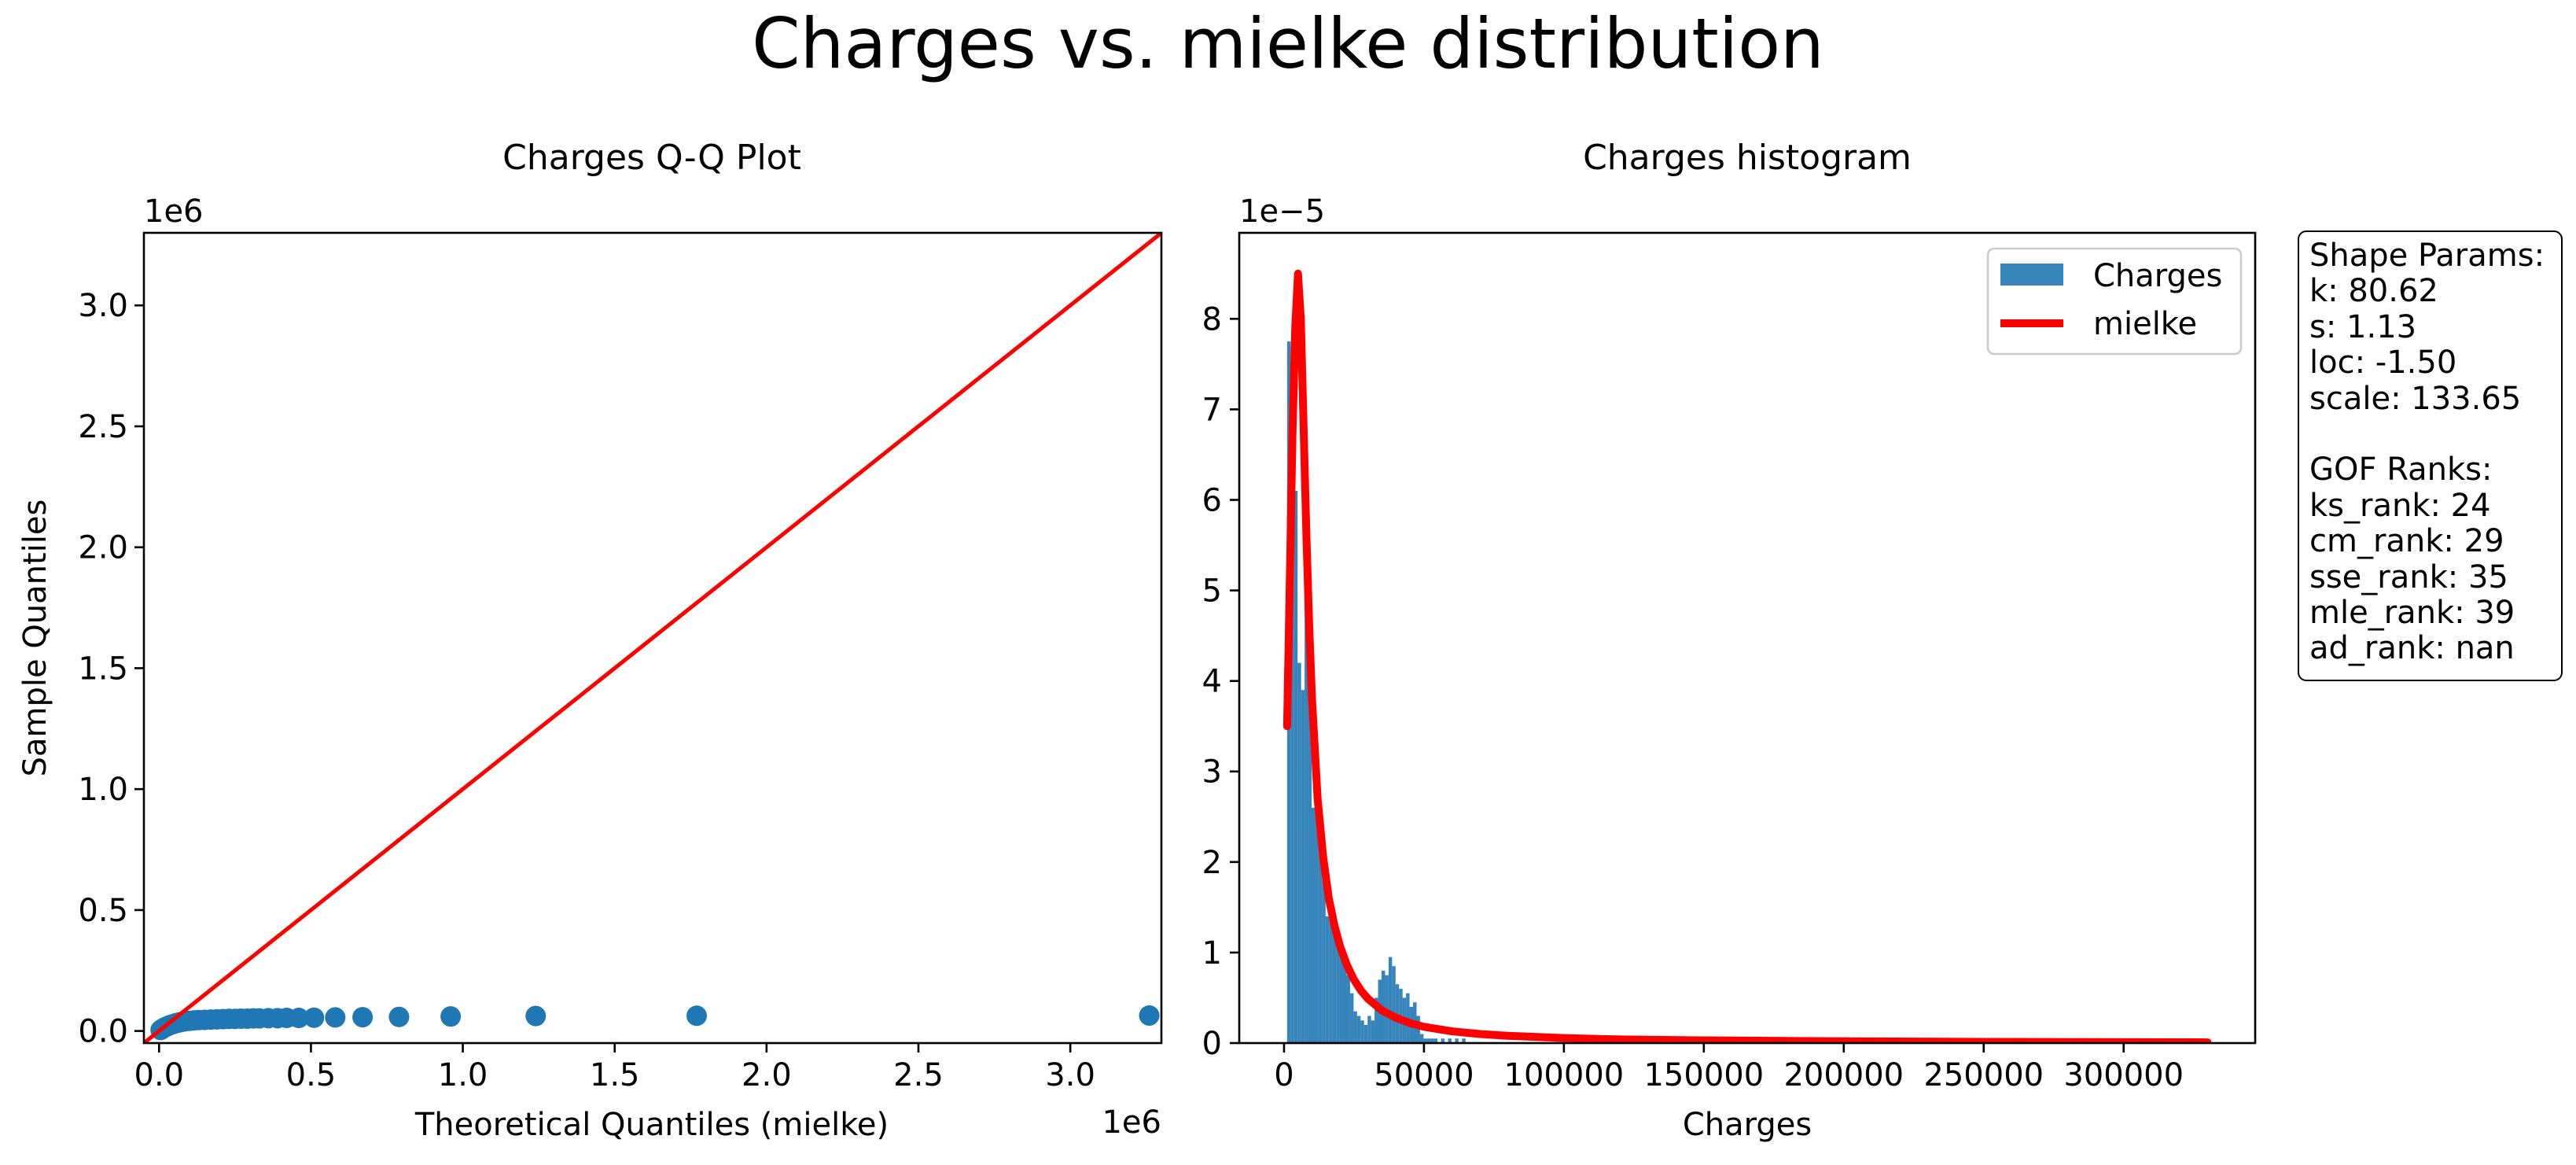 Image resolution: width=2576 pixels, height=1165 pixels. Describe the element at coordinates (1212, 500) in the screenshot. I see `histogram-y-tick-label: 6` at that location.